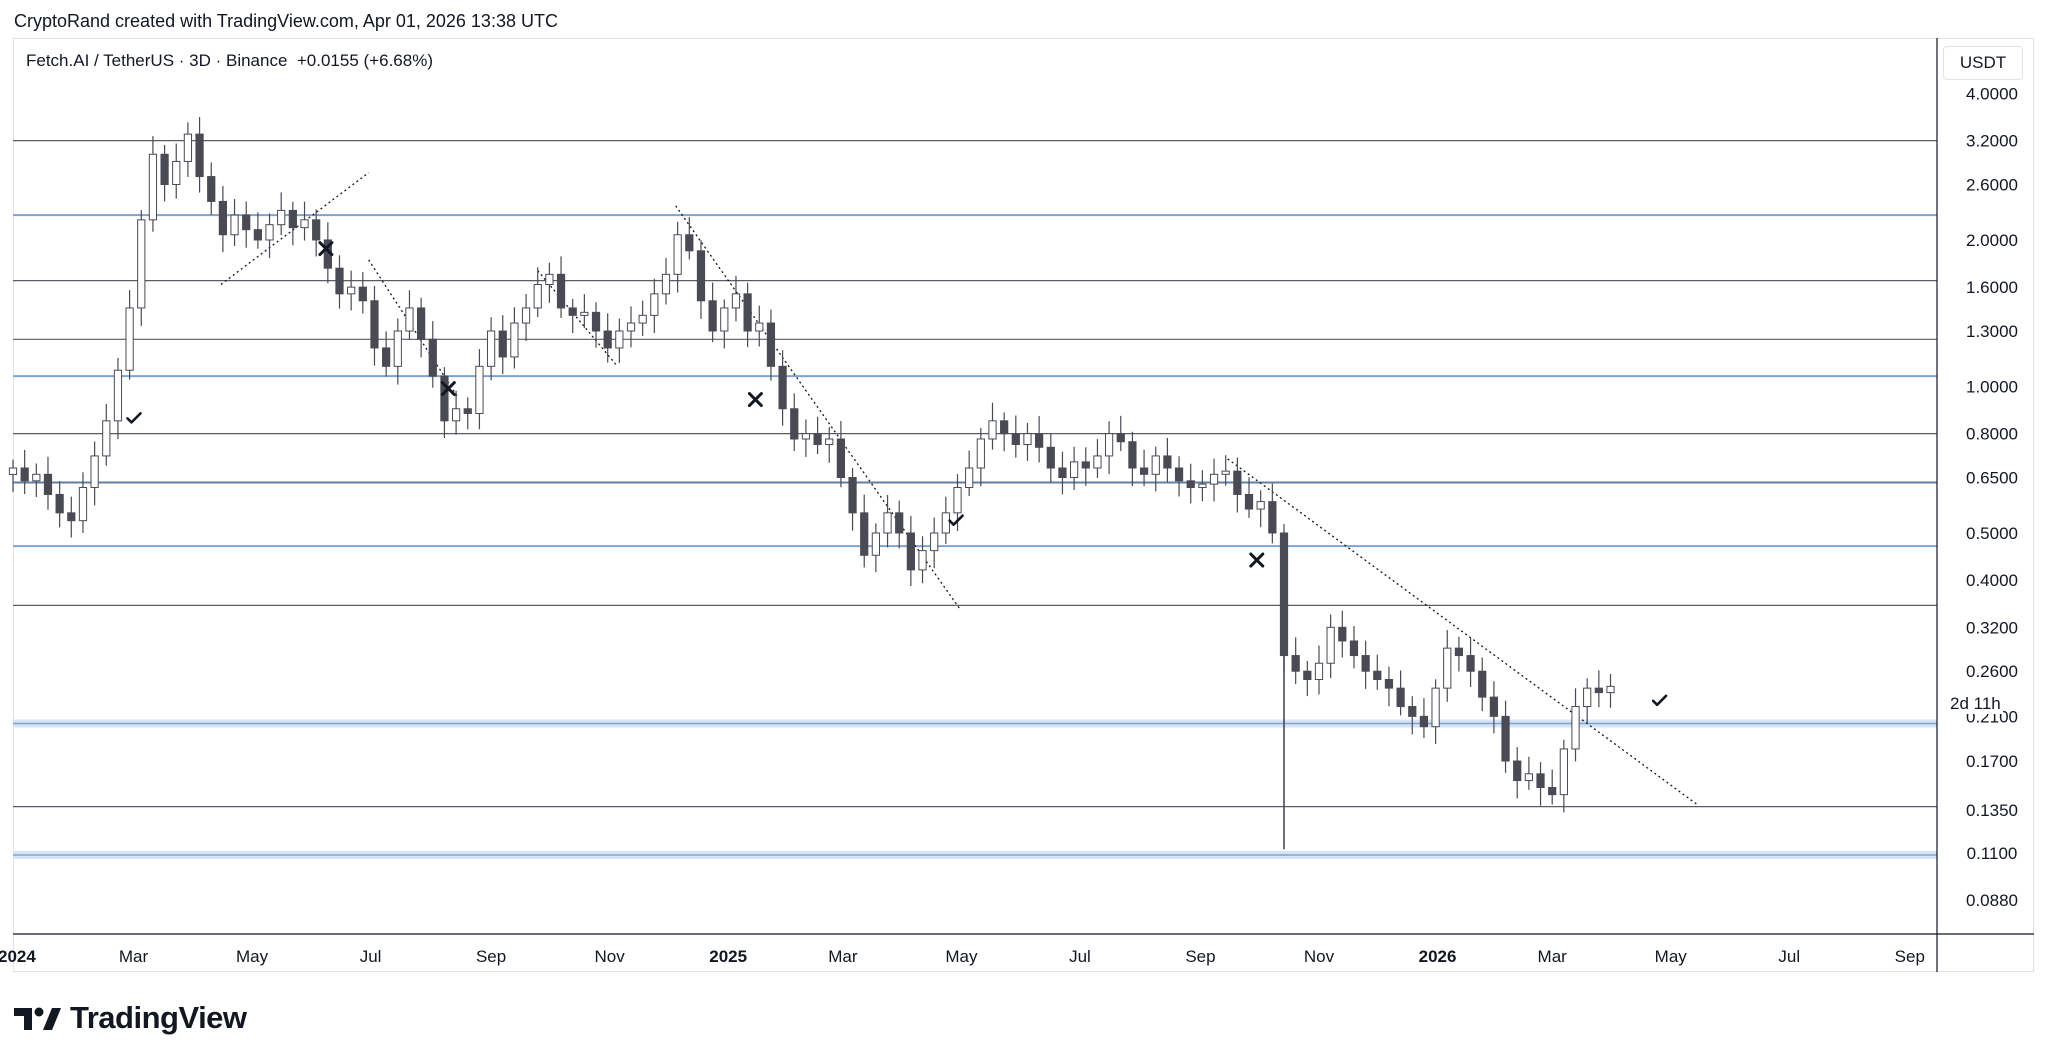 The image size is (2048, 1061). What do you see at coordinates (1992, 853) in the screenshot?
I see `y-tick-label: 0.1100` at bounding box center [1992, 853].